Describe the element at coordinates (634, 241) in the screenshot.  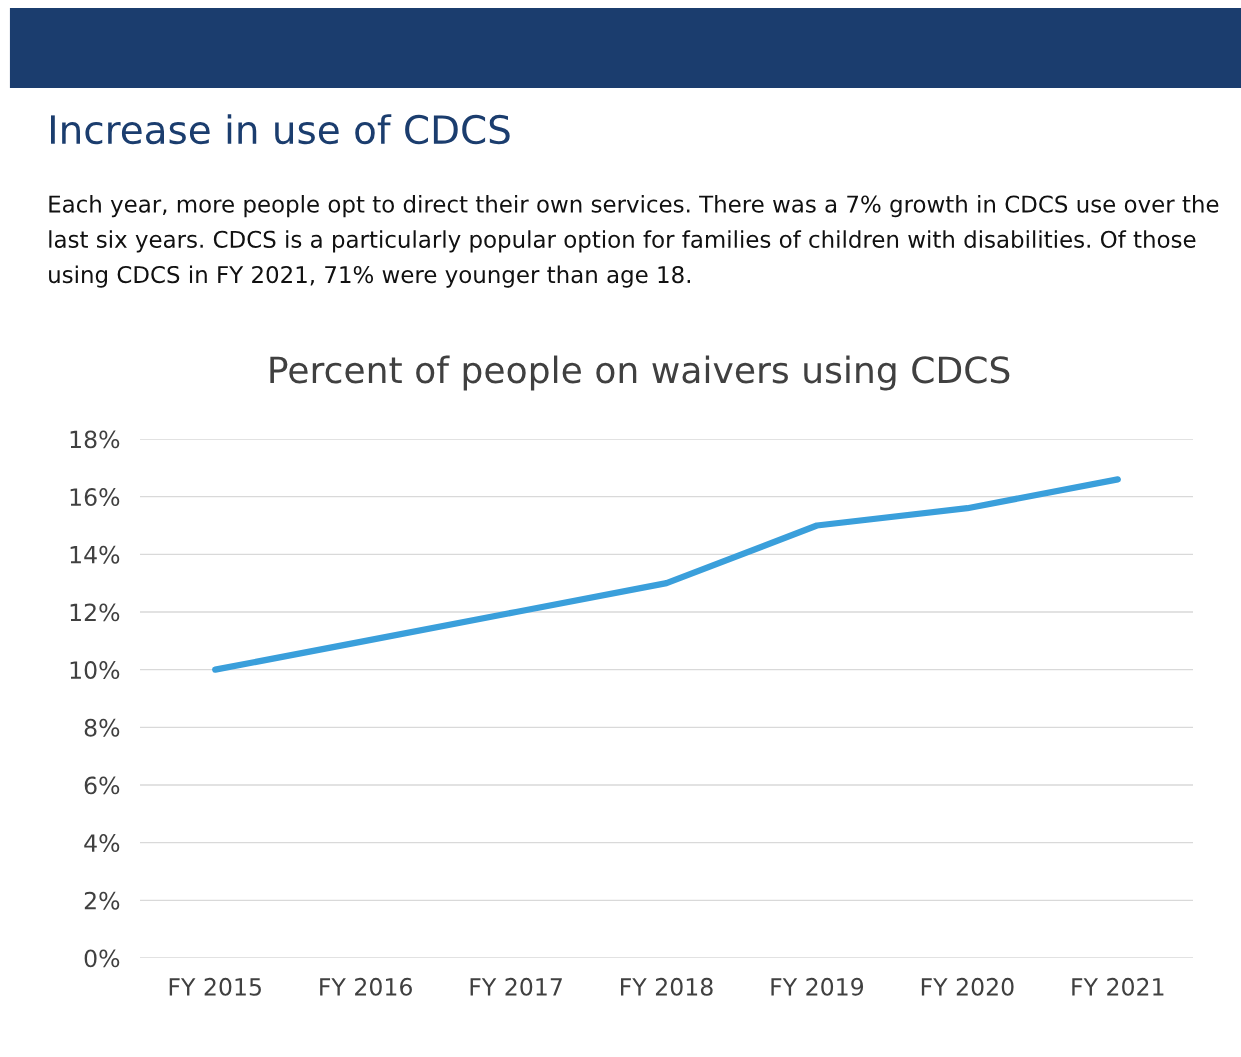
I see `text: Each year, more people opt to direct their own services. There was a 7% growth in CDCS use over the last six years. CDCS is a particularly popular option for families of children with disabilities. Of those using CDCS in FY 2021, 71% were younger than age 18.` at that location.